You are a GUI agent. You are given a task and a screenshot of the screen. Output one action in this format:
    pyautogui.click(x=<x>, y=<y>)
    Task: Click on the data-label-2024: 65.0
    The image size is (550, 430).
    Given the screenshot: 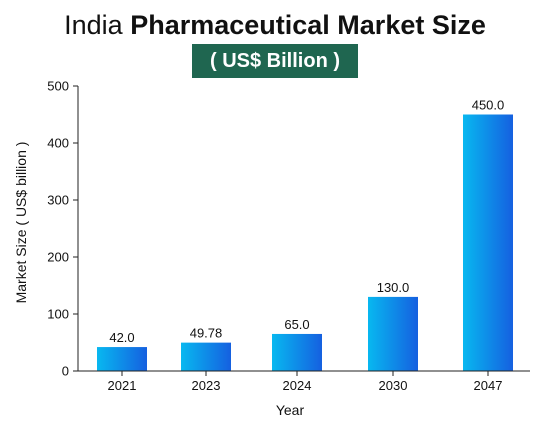 What is the action you would take?
    pyautogui.click(x=296, y=324)
    